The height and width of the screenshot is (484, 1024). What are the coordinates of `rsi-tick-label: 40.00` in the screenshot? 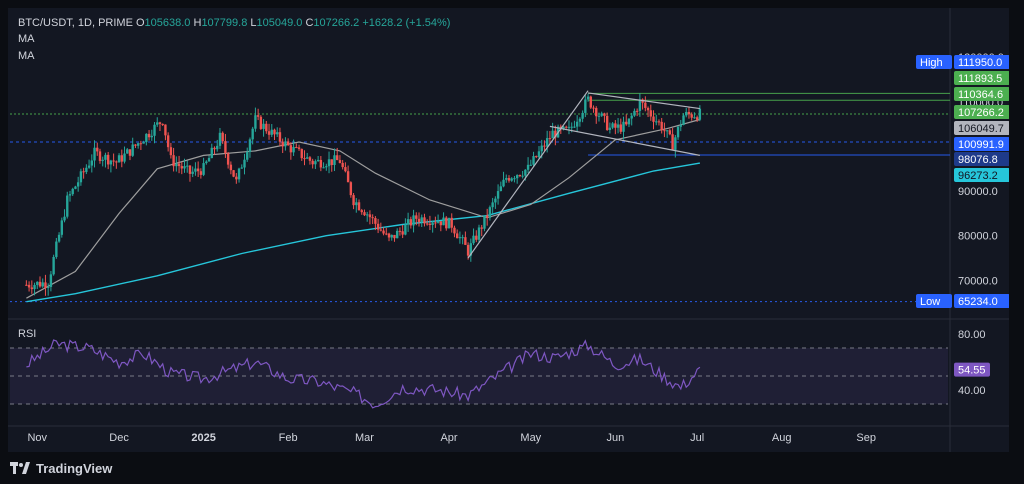 It's located at (972, 391).